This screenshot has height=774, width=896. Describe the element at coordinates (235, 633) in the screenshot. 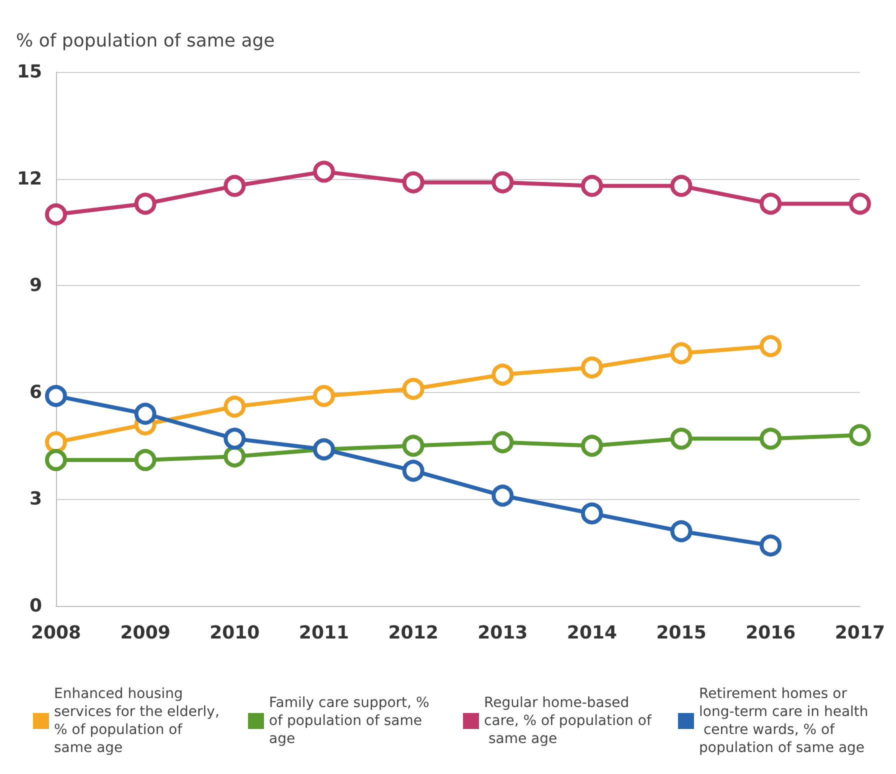

I see `x-tick-label: 2010` at that location.